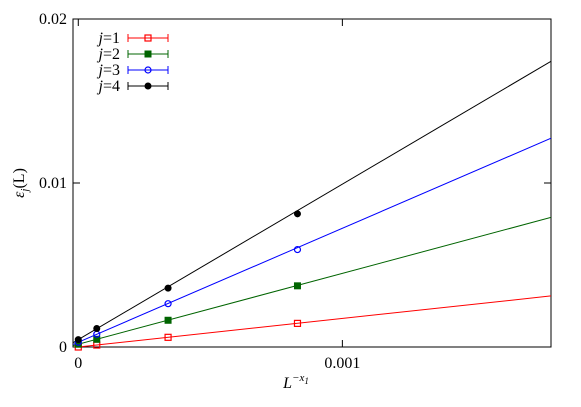 The image size is (581, 407). What do you see at coordinates (53, 183) in the screenshot?
I see `y-tick-label: 0.01` at bounding box center [53, 183].